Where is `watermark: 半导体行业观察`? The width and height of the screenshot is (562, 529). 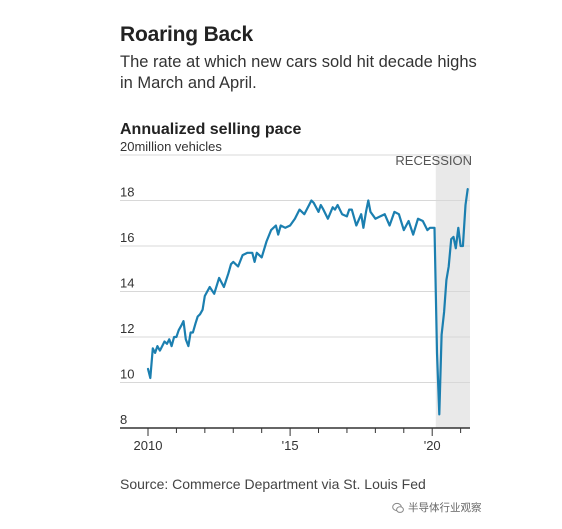
watermark: 半导体行业观察 is located at coordinates (437, 507).